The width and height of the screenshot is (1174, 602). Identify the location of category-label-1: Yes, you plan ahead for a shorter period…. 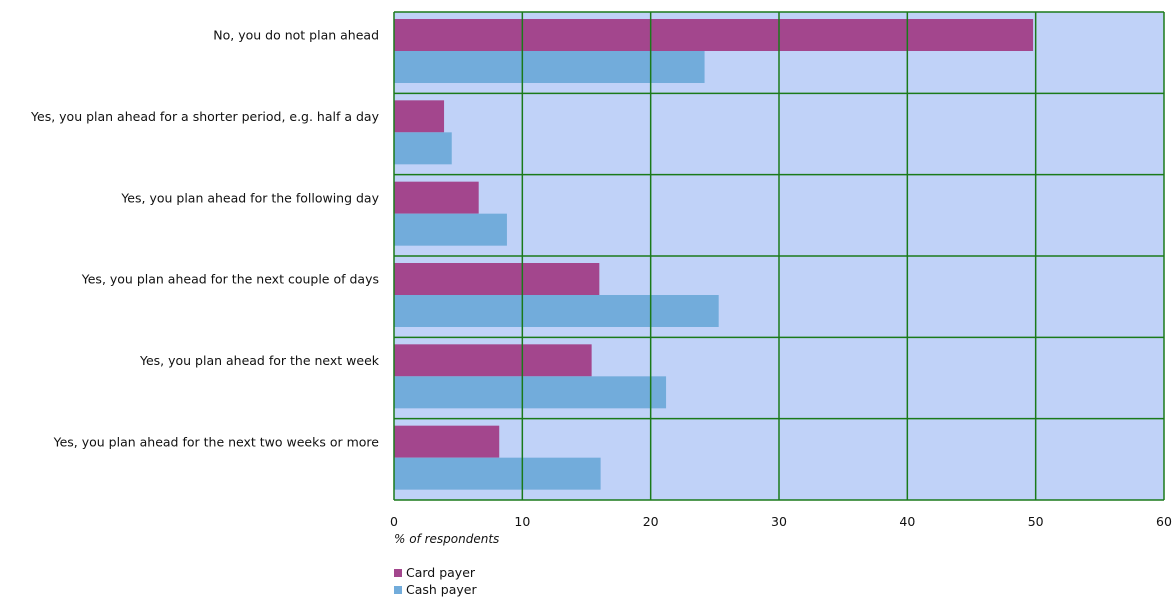
(205, 116).